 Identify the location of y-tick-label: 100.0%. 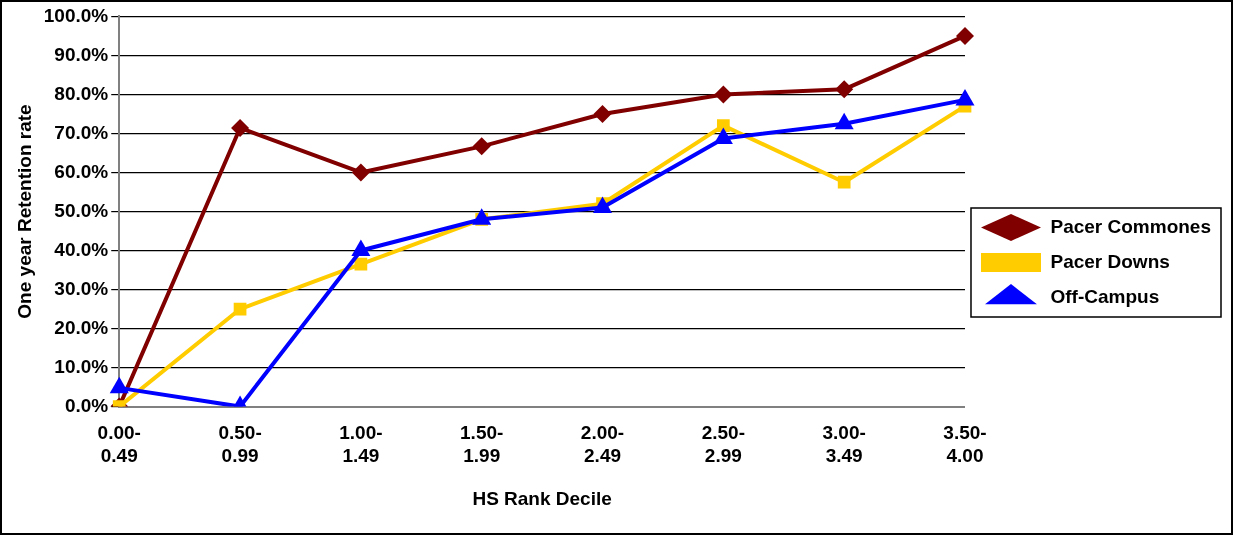
(76, 15).